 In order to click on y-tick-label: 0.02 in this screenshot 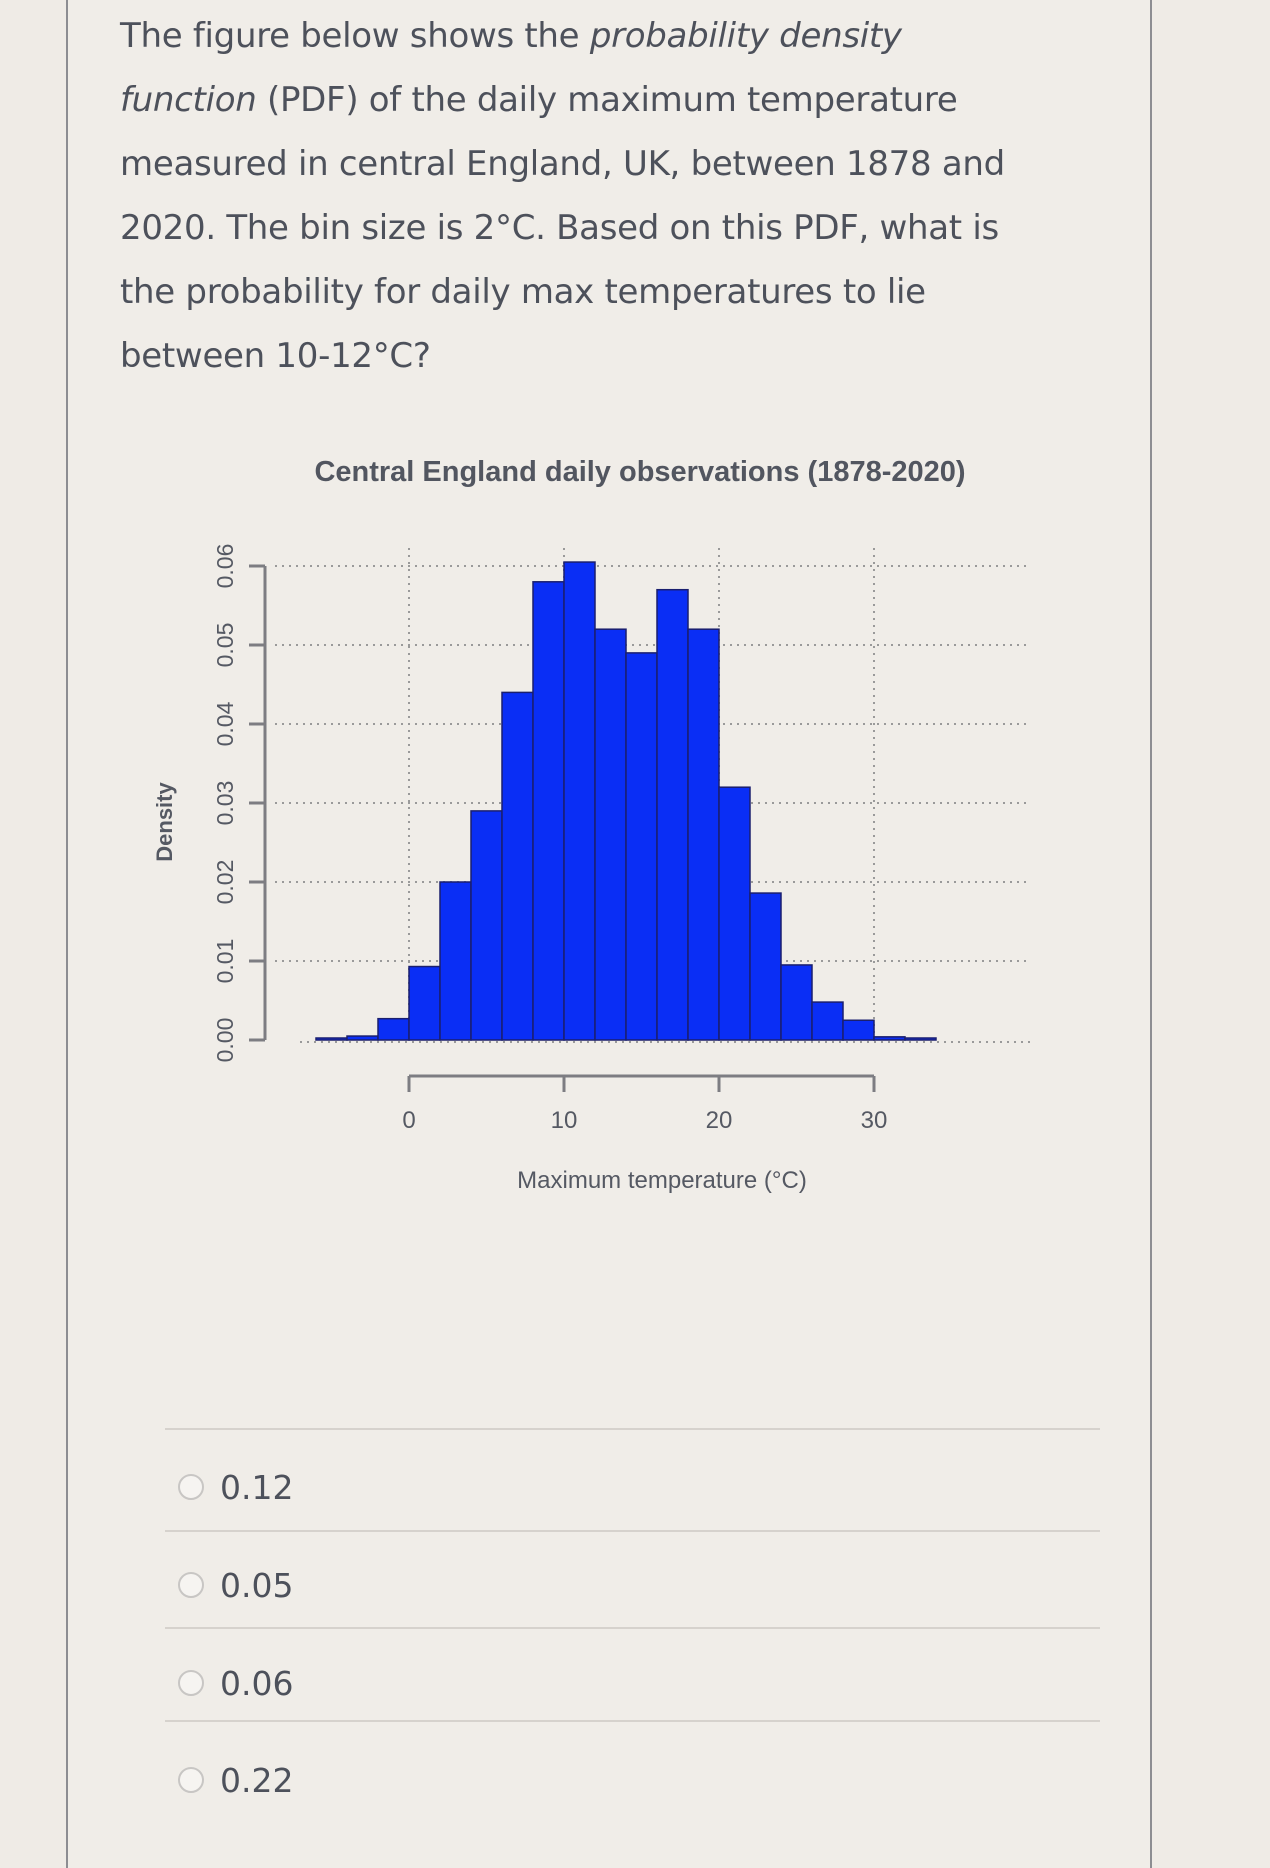, I will do `click(225, 882)`.